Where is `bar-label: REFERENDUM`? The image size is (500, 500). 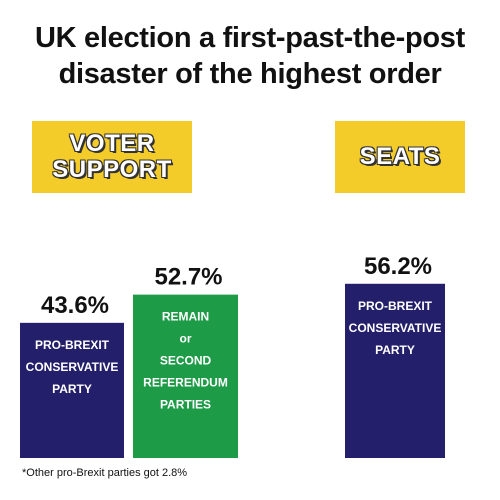
bar-label: REFERENDUM is located at coordinates (185, 383).